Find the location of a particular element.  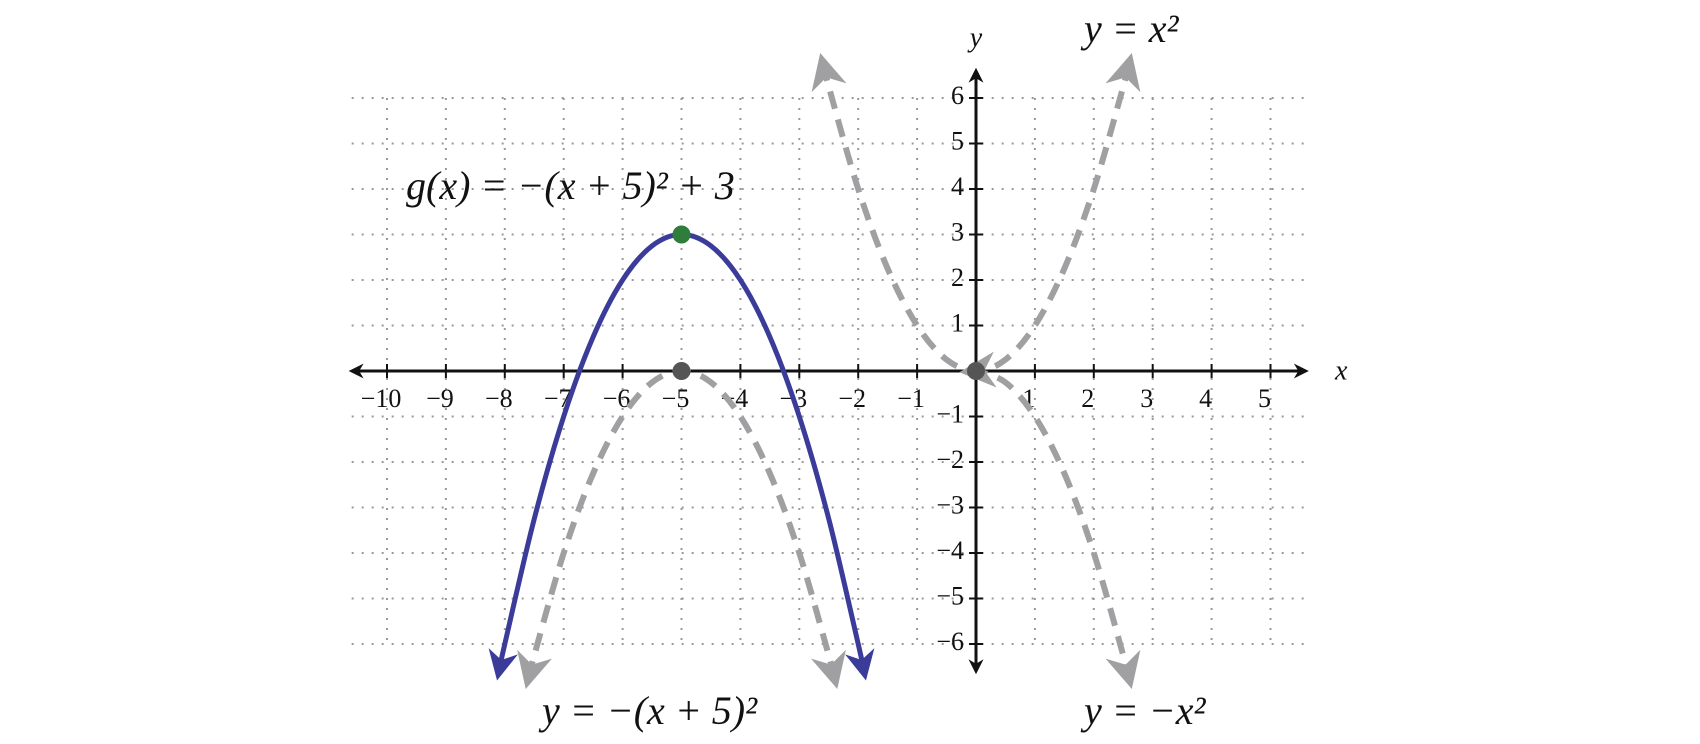

y-tick-label: −1 is located at coordinates (950, 413).